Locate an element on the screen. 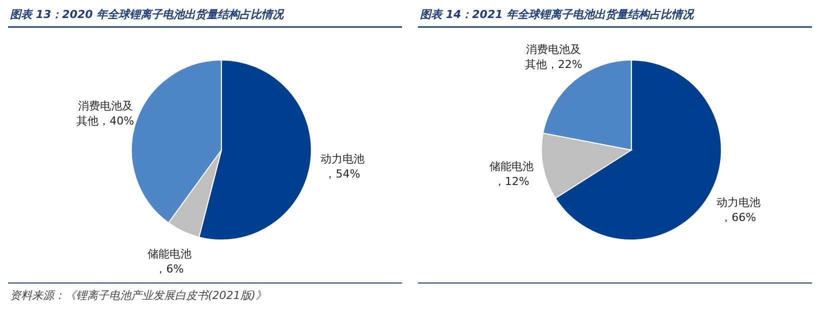 This screenshot has width=820, height=322. text: 资料来源：《锂离子电池产业发展白皮书(2021版)》 is located at coordinates (138, 295).